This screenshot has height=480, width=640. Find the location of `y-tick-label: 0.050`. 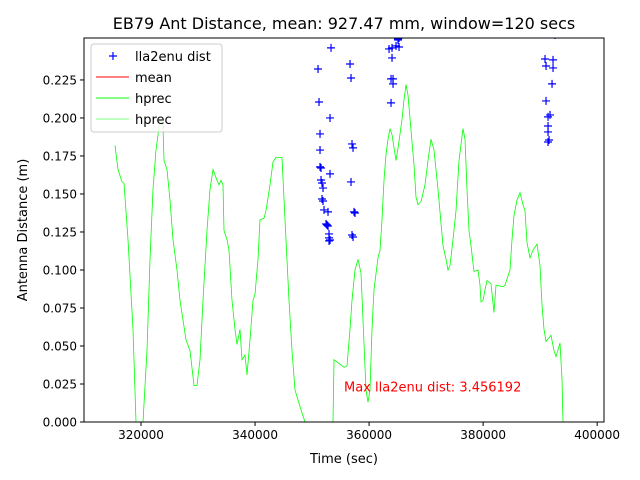

y-tick-label: 0.050 is located at coordinates (60, 346).